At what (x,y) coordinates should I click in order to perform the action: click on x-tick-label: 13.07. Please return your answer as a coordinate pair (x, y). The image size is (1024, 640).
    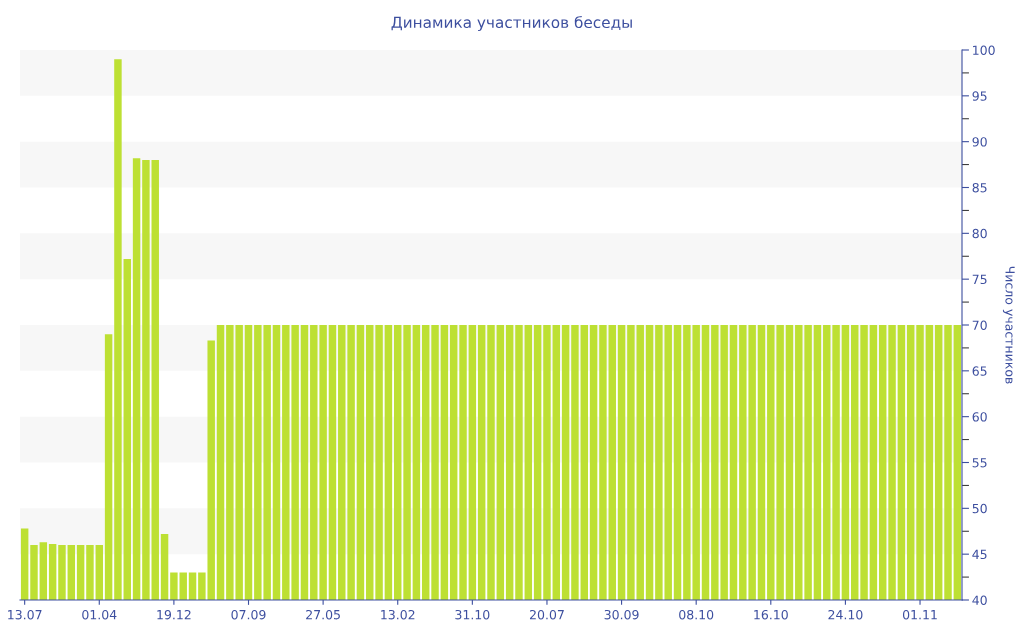
    Looking at the image, I should click on (25, 614).